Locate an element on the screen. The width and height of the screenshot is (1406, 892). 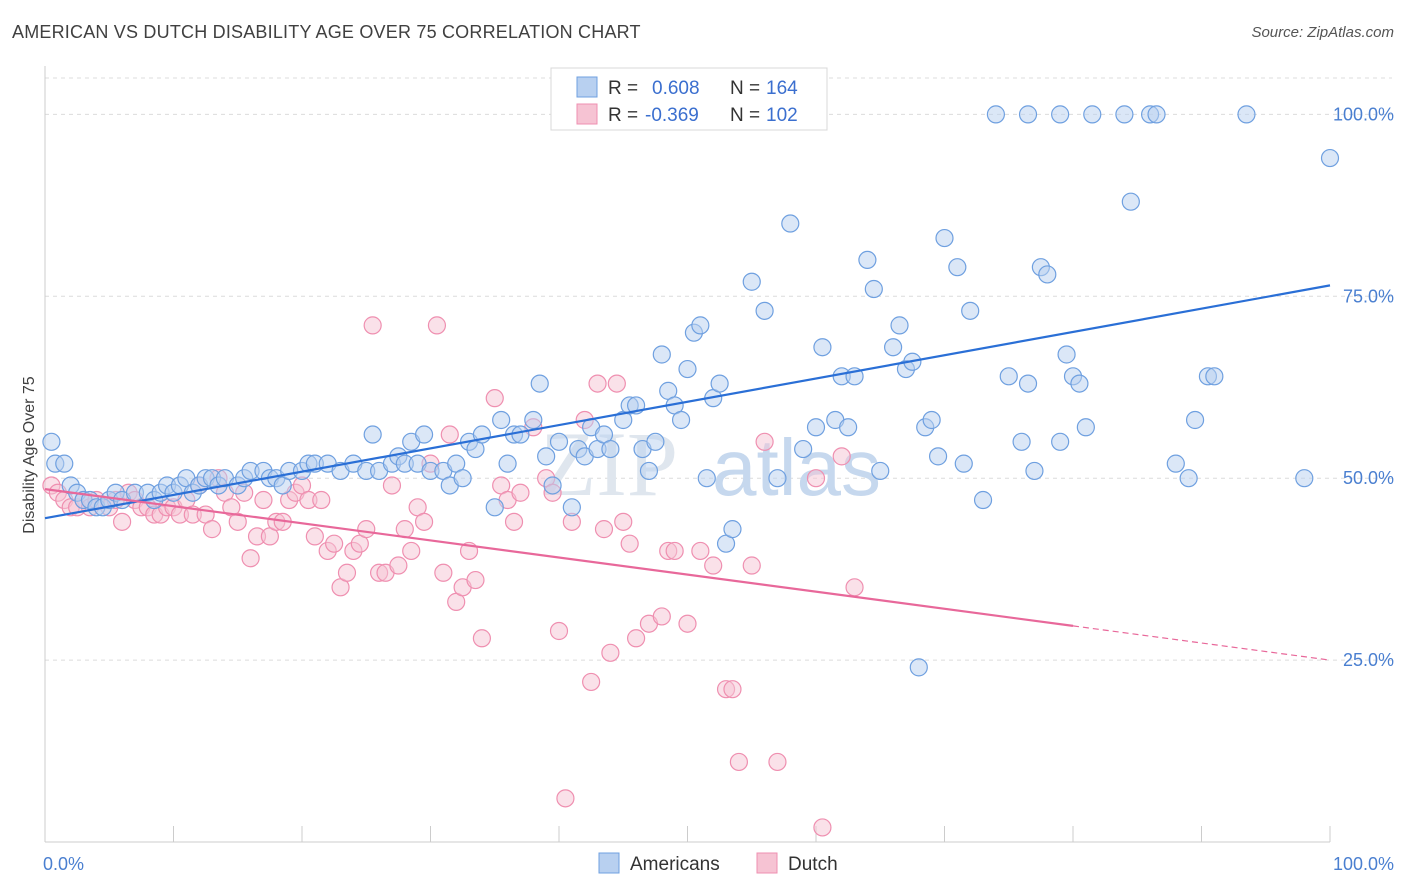
x-tick-label: 100.0% is located at coordinates (1363, 864).